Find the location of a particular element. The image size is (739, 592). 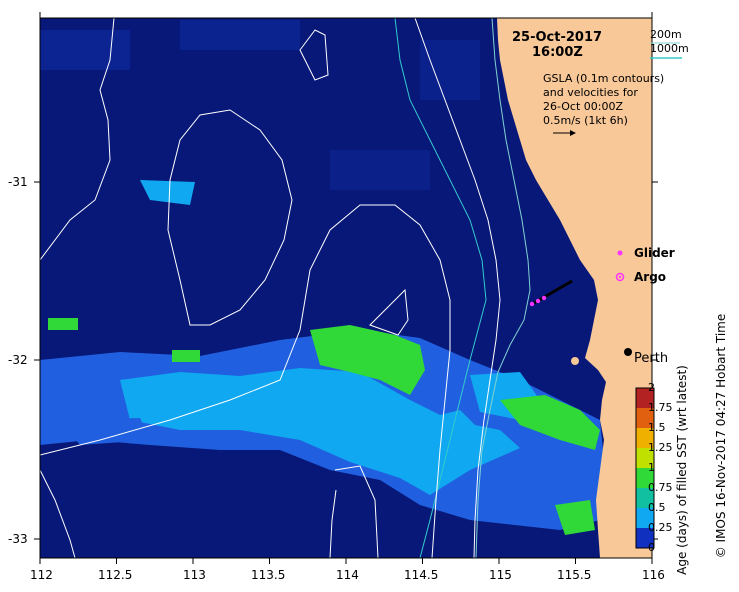

colorbar-tick: 0.5 is located at coordinates (657, 507).